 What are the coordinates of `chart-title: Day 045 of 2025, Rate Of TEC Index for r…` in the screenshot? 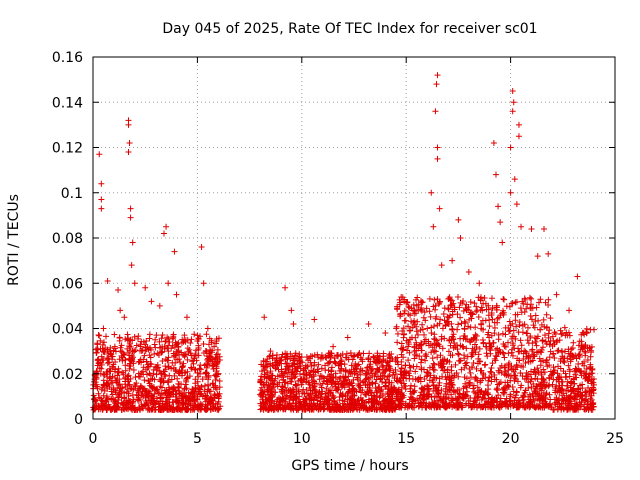 It's located at (349, 29).